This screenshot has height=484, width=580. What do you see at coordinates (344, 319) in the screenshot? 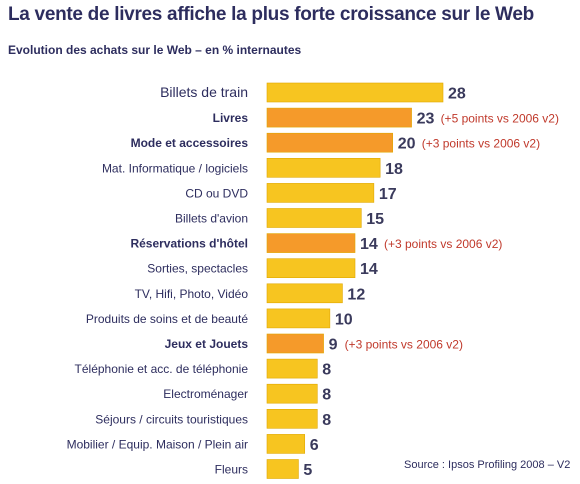
I see `value-label: 10` at bounding box center [344, 319].